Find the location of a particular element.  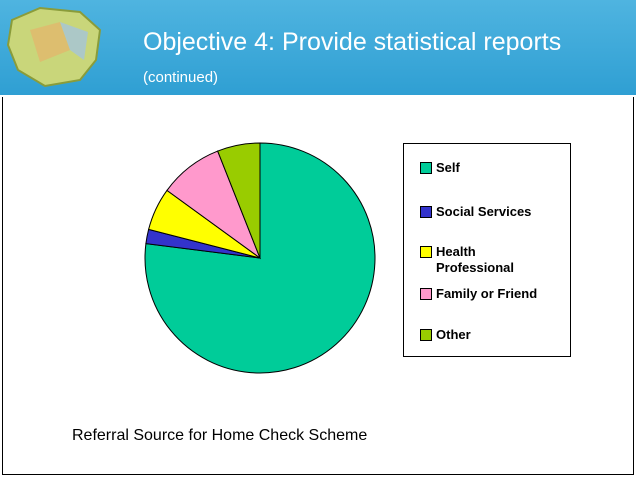

pie-slice is located at coordinates (239, 200).